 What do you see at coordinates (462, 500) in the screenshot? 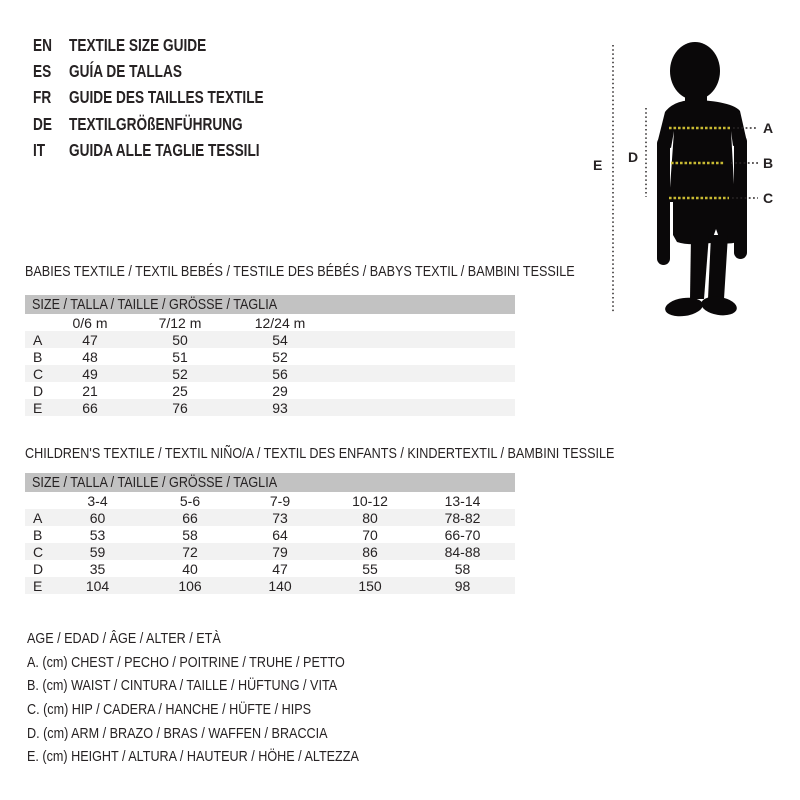
I see `column-header: 13-14` at bounding box center [462, 500].